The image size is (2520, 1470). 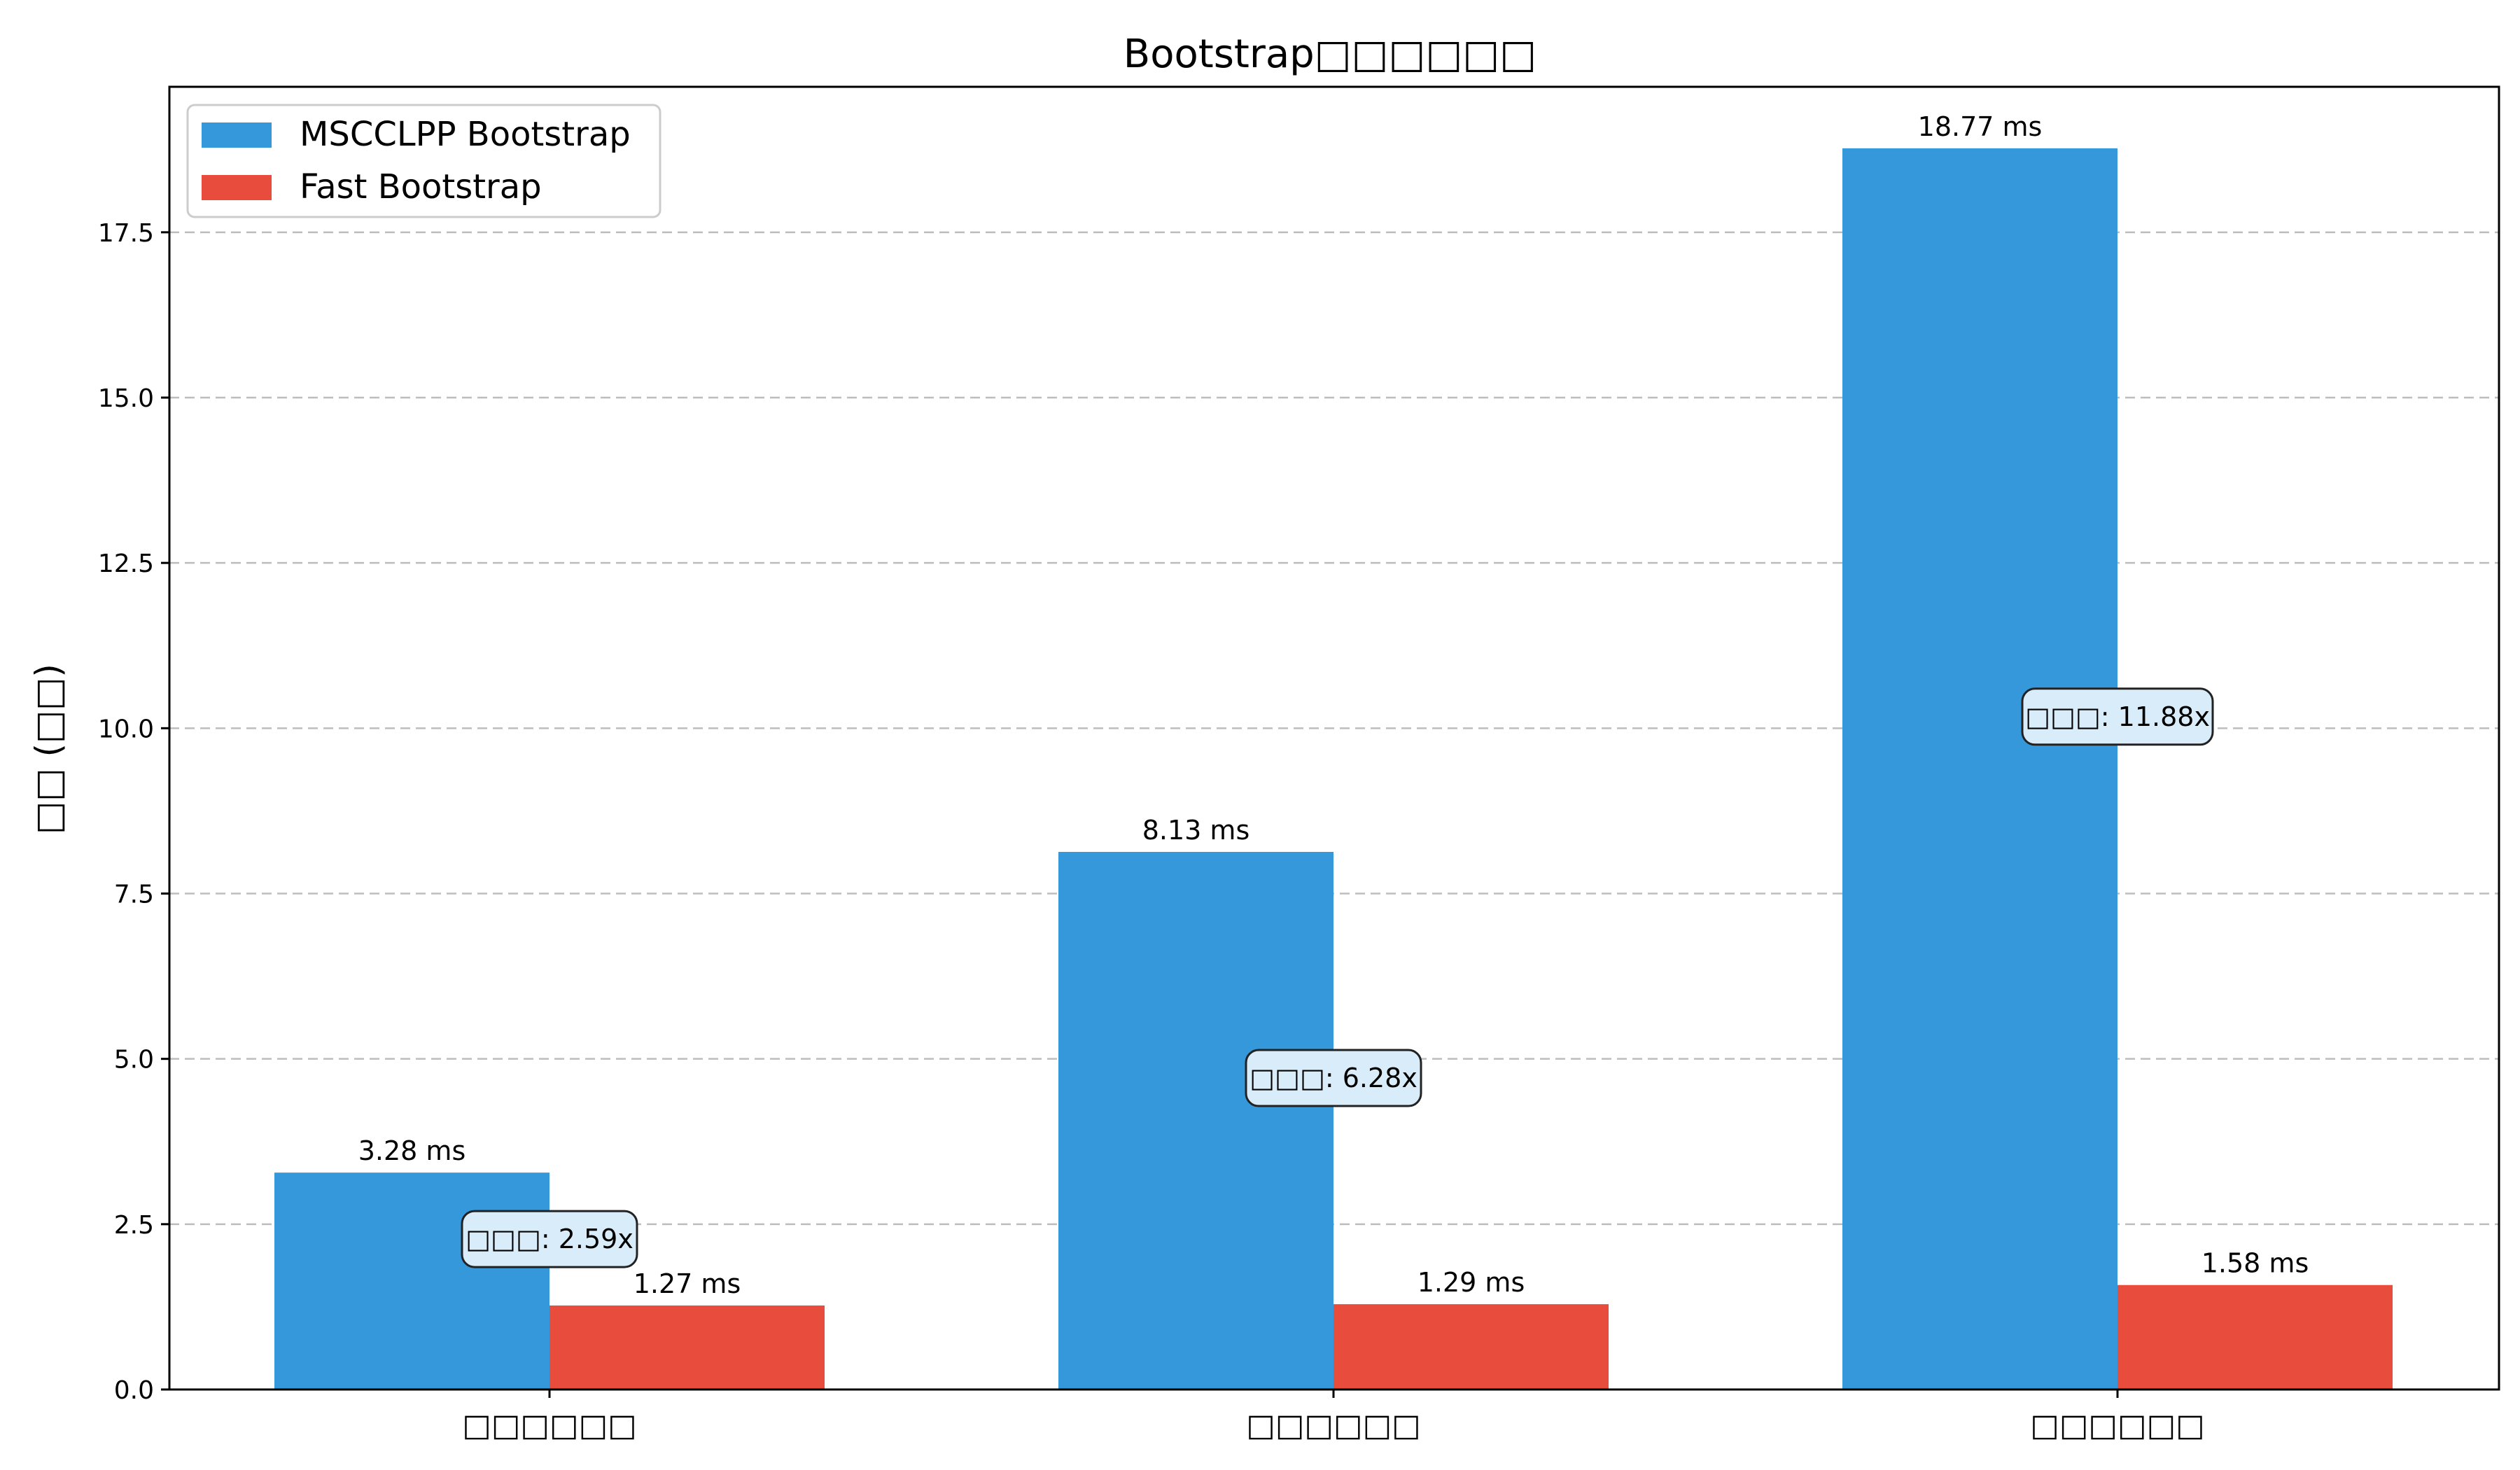 I want to click on legend: MSCCLPP Bootstrap Fast Bootstrap, so click(x=424, y=161).